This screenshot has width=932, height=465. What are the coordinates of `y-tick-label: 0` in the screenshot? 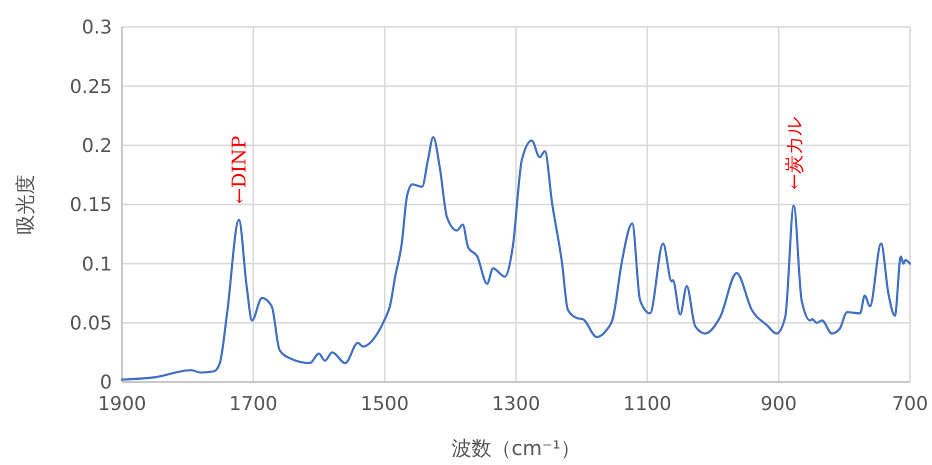 It's located at (106, 383).